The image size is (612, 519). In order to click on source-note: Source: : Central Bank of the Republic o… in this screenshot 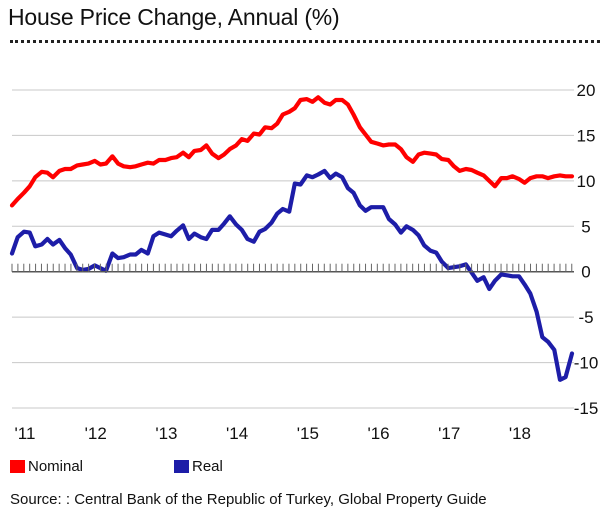, I will do `click(248, 499)`.